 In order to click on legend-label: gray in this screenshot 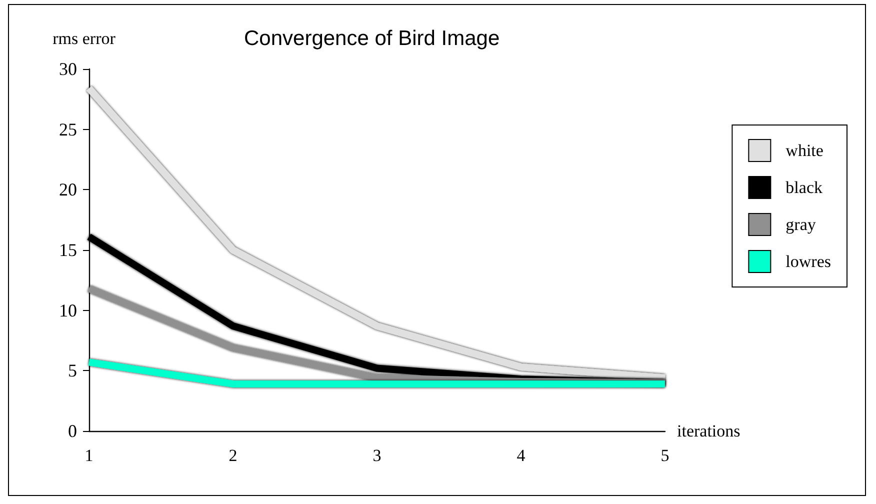, I will do `click(801, 224)`.